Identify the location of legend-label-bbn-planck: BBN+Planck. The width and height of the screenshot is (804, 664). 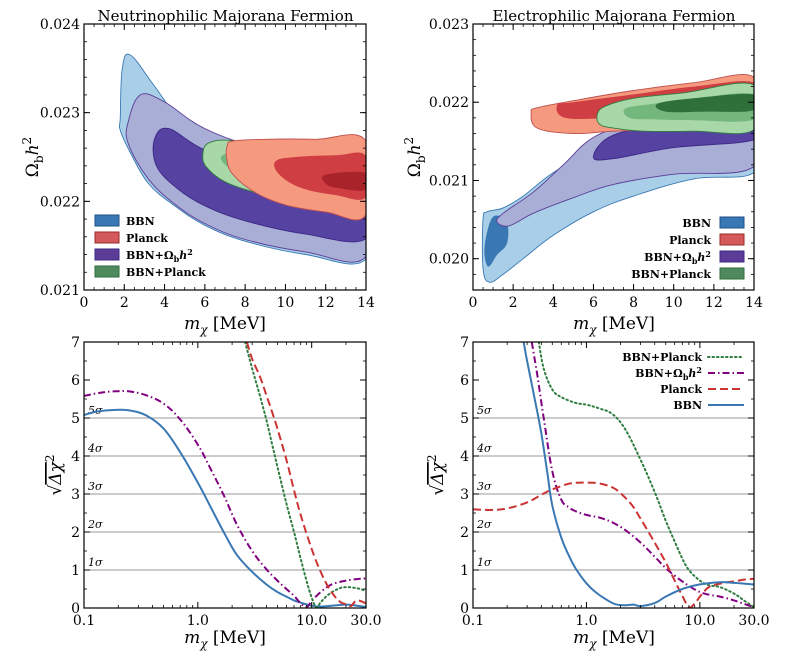
(166, 272).